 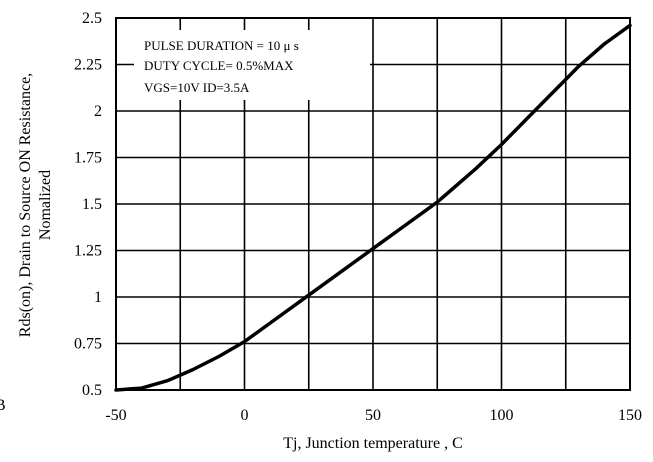 I want to click on annotation-line: VGS=10V ID=3.5A, so click(x=197, y=87).